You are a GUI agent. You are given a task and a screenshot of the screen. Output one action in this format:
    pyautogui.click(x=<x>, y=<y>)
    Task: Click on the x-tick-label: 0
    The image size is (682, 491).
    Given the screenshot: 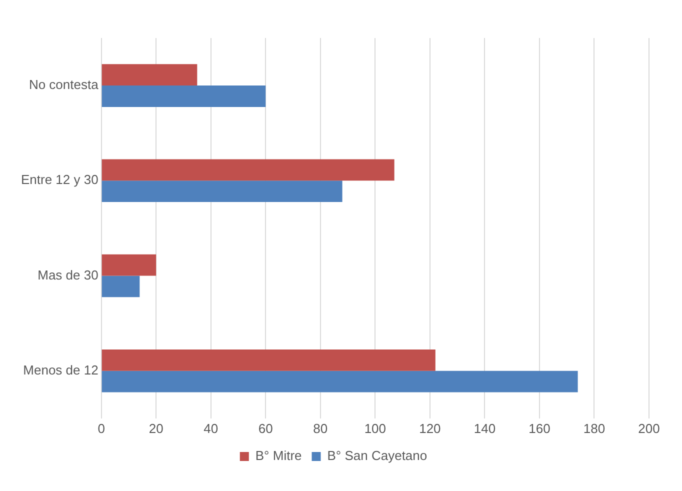 What is the action you would take?
    pyautogui.click(x=101, y=428)
    